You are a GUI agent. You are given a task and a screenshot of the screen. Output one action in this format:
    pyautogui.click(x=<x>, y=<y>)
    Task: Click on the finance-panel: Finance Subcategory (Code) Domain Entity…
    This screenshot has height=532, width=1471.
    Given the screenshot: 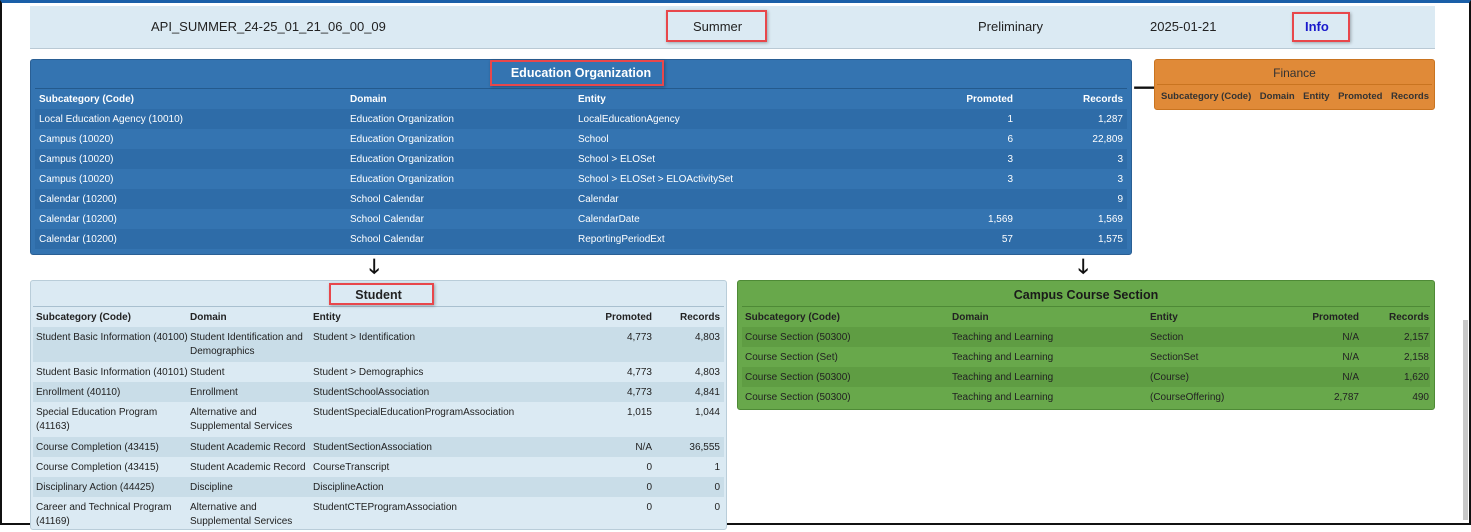 What is the action you would take?
    pyautogui.click(x=1294, y=84)
    